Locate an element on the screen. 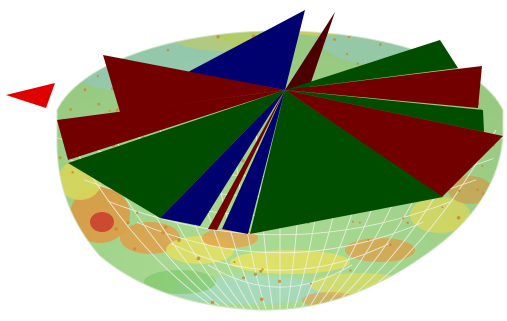 The height and width of the screenshot is (321, 507). wedge-maroon-top is located at coordinates (310, 51).